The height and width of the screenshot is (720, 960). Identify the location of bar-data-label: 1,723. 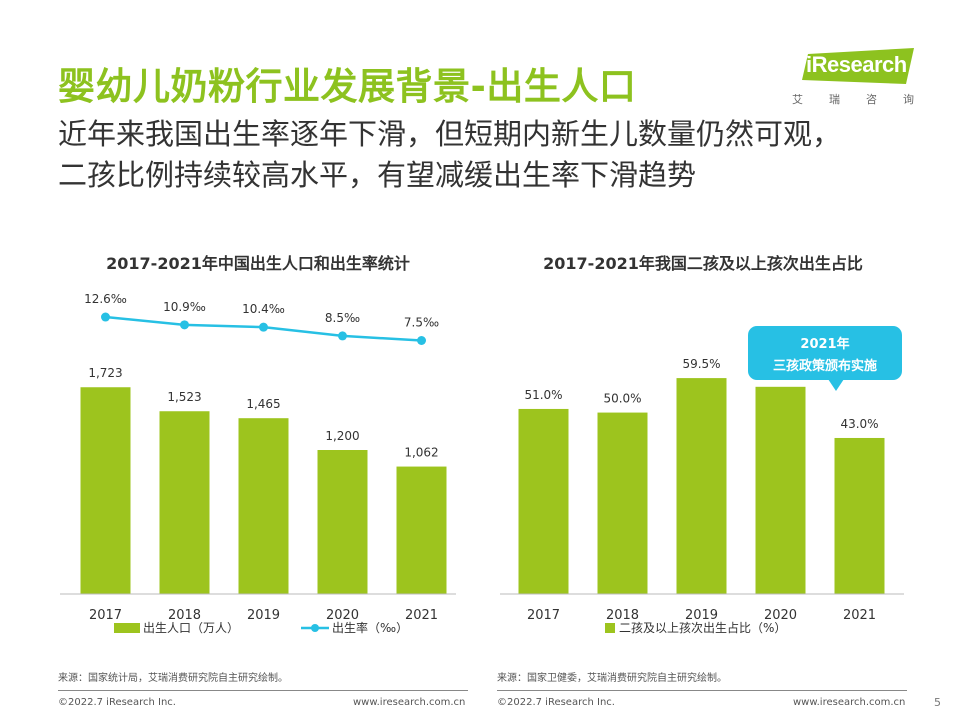
(105, 373).